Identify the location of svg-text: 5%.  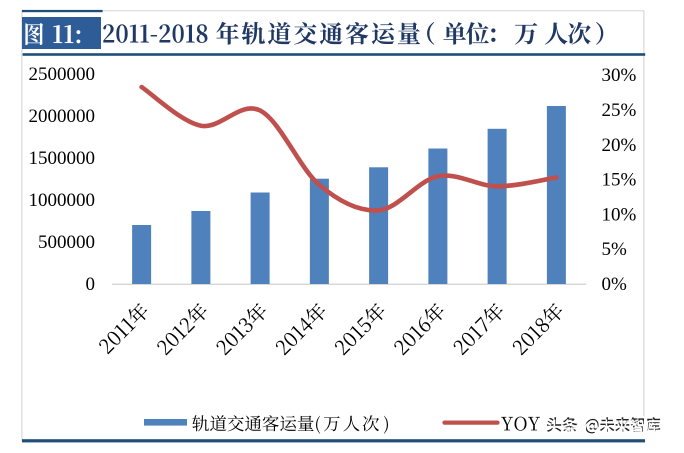
(615, 249).